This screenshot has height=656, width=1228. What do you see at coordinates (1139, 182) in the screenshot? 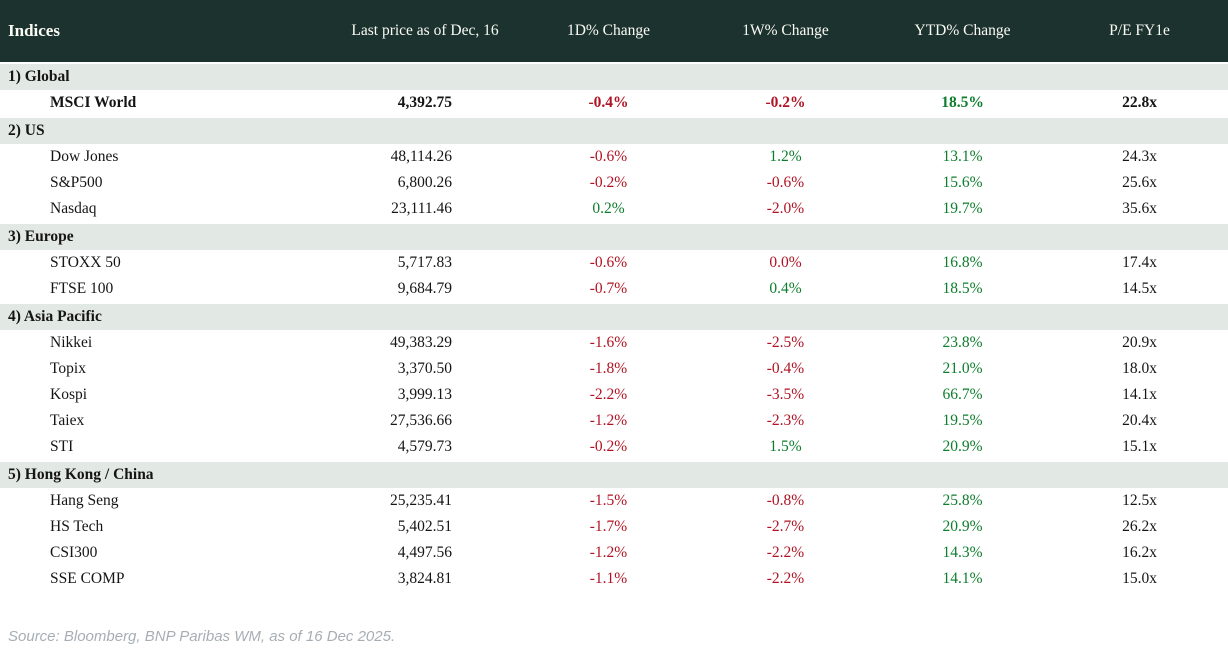
I see `pe-fy1e: 25.6x` at bounding box center [1139, 182].